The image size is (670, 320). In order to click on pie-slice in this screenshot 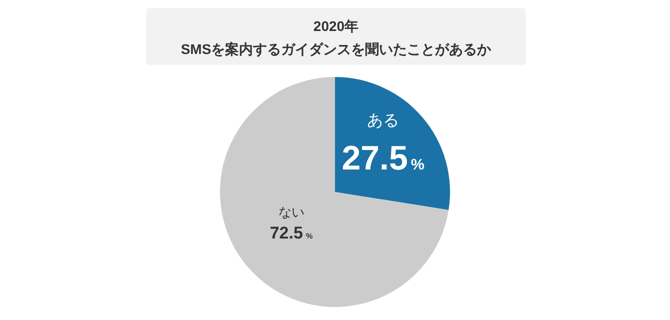, I will do `click(392, 143)`.